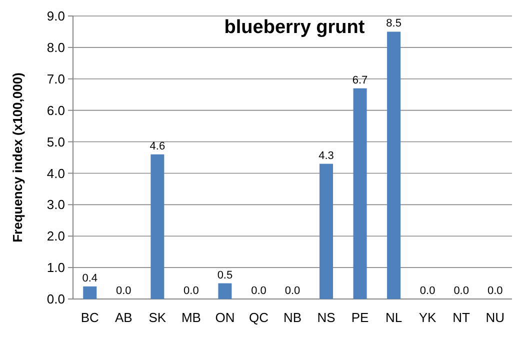 This screenshot has height=337, width=524. I want to click on y-tick-label: 5.0, so click(55, 142).